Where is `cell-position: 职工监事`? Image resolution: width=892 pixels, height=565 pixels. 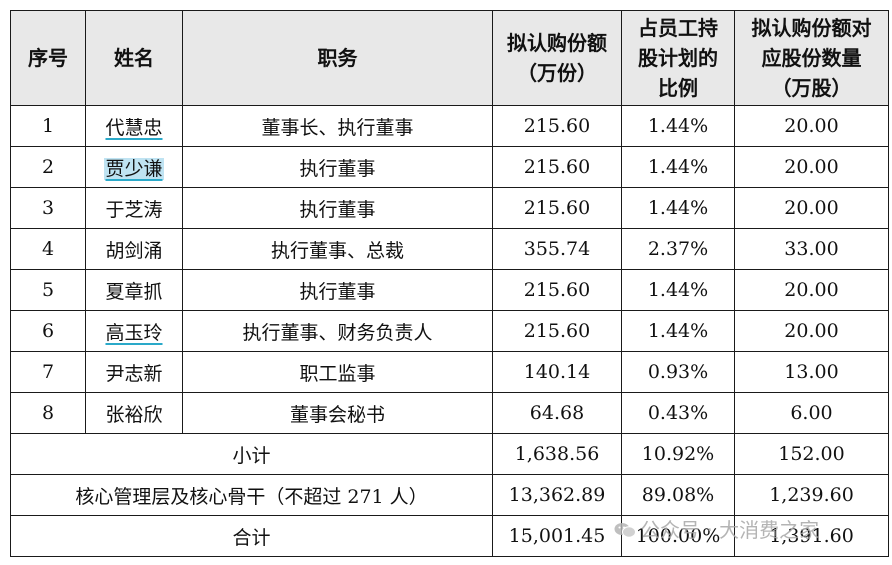
cell-position: 职工监事 is located at coordinates (337, 372).